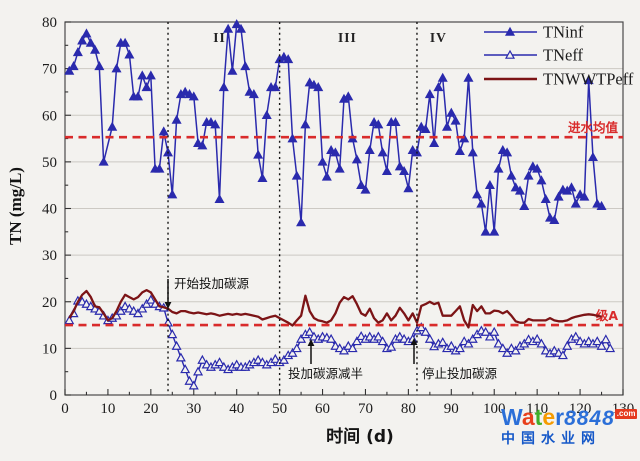  What do you see at coordinates (537, 409) in the screenshot?
I see `x-tick-label: 110` at bounding box center [537, 409].